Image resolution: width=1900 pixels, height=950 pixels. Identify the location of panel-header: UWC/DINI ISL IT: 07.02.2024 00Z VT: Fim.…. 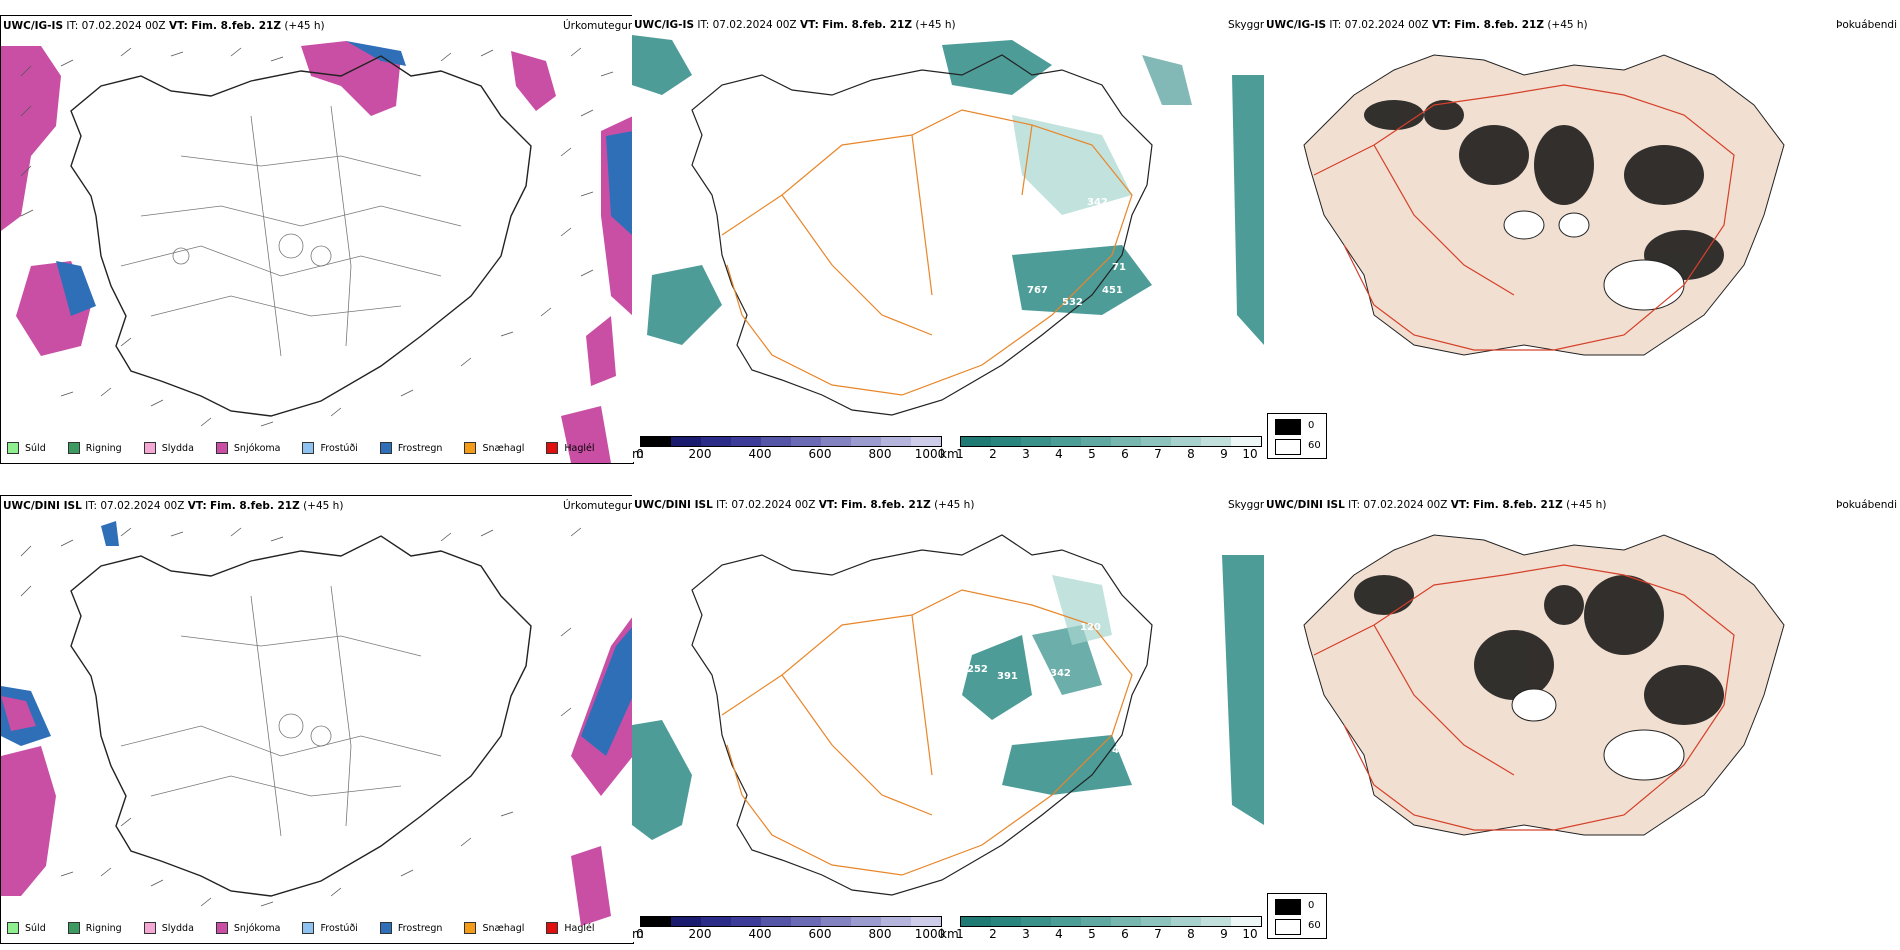
(173, 506).